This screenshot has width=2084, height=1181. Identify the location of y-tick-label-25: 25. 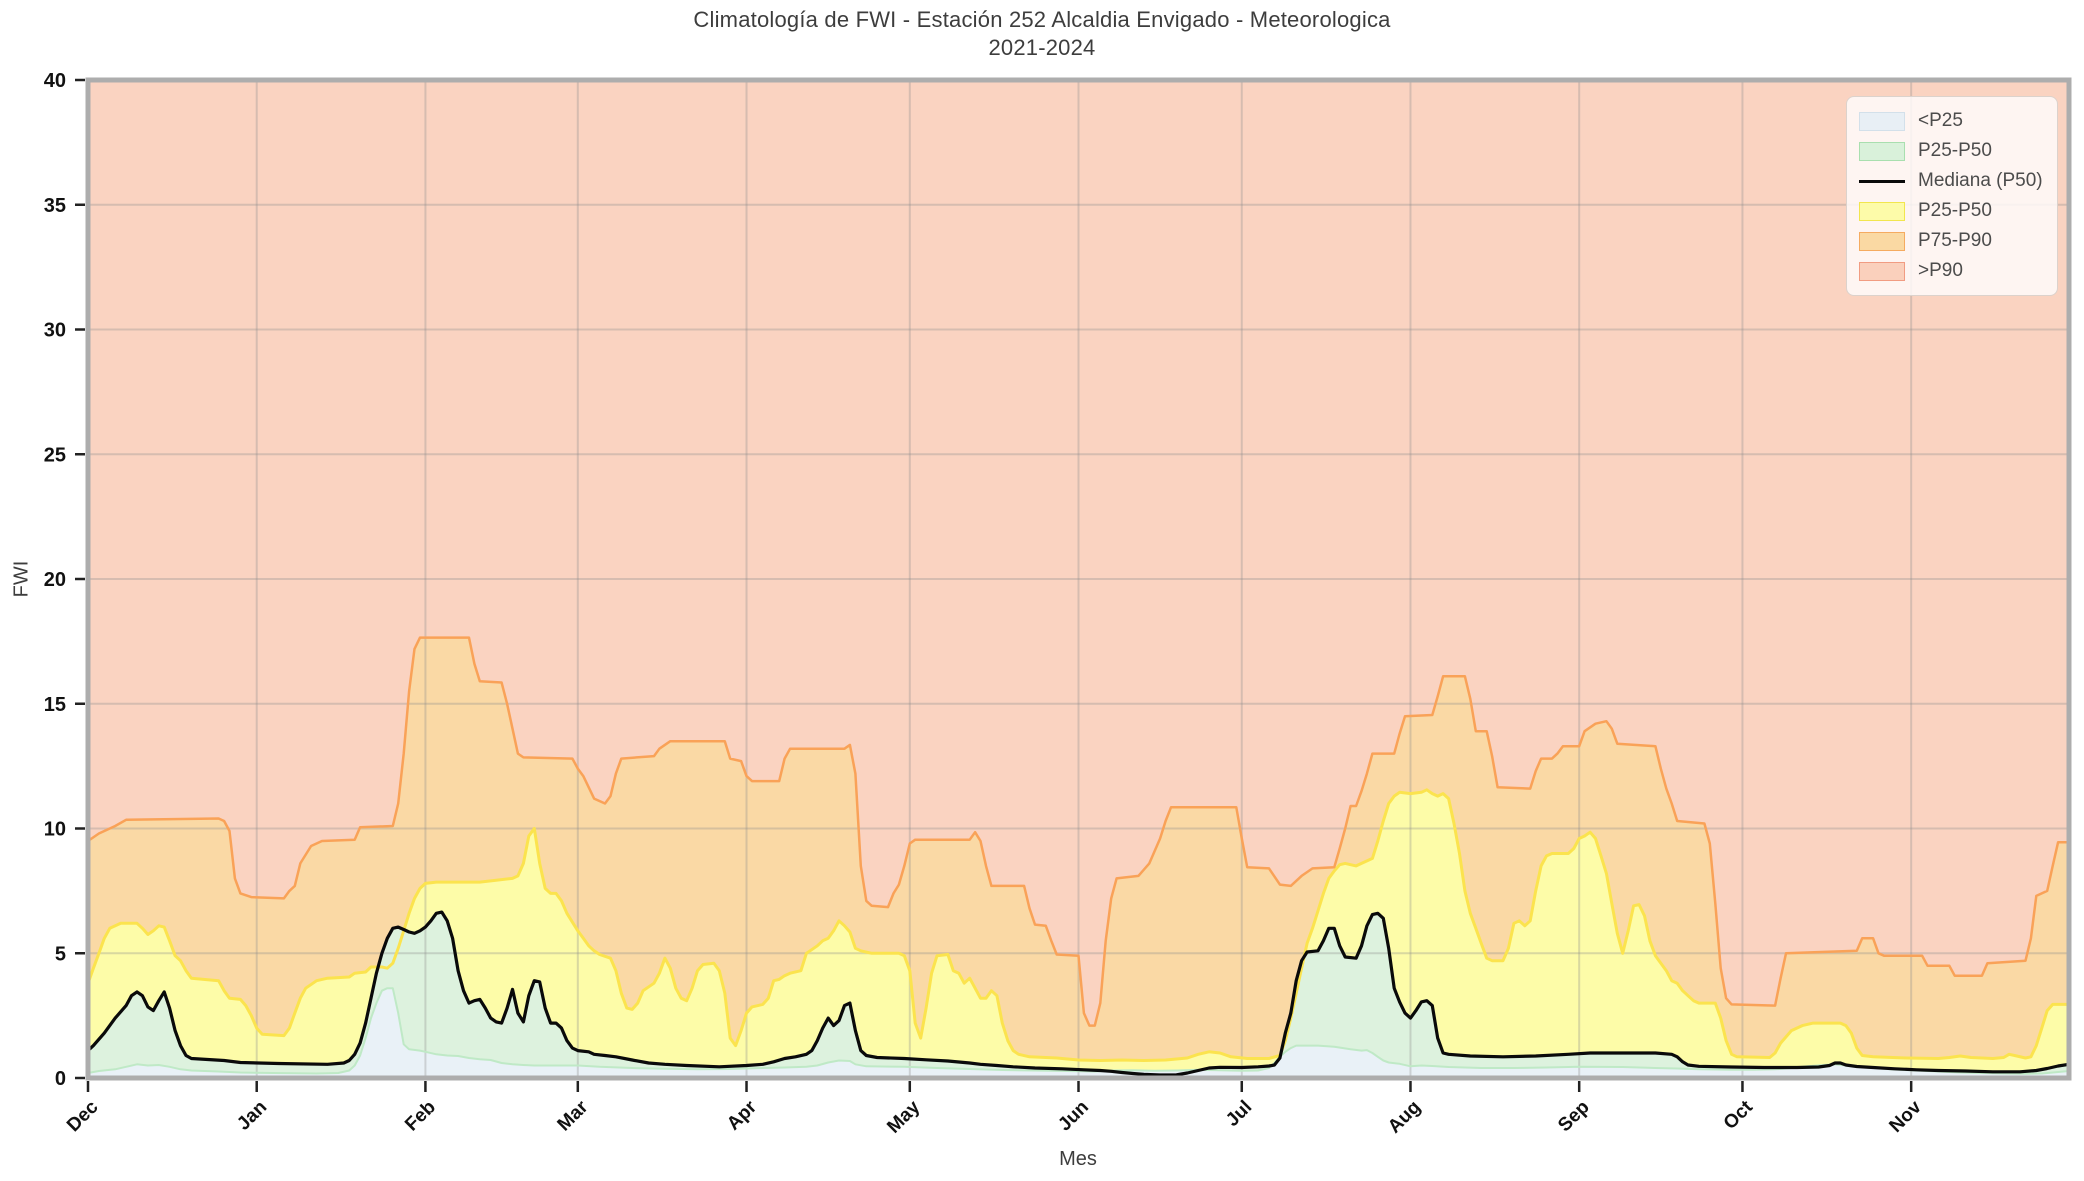
(55, 455).